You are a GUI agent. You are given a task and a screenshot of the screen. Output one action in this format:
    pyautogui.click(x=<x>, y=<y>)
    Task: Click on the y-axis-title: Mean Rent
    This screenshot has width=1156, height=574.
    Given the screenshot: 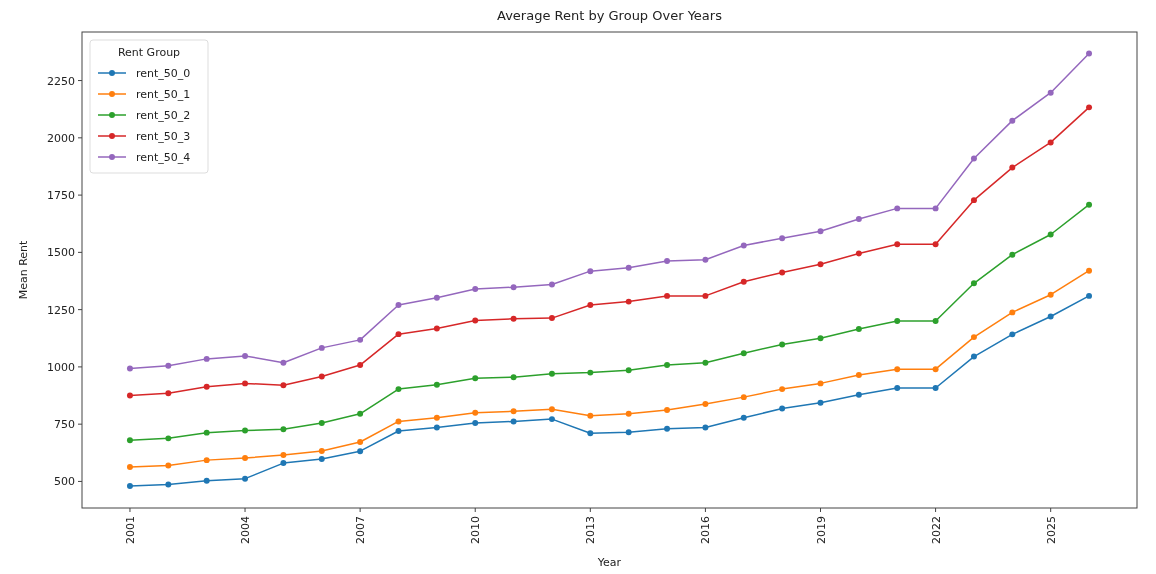 What is the action you would take?
    pyautogui.click(x=23, y=269)
    